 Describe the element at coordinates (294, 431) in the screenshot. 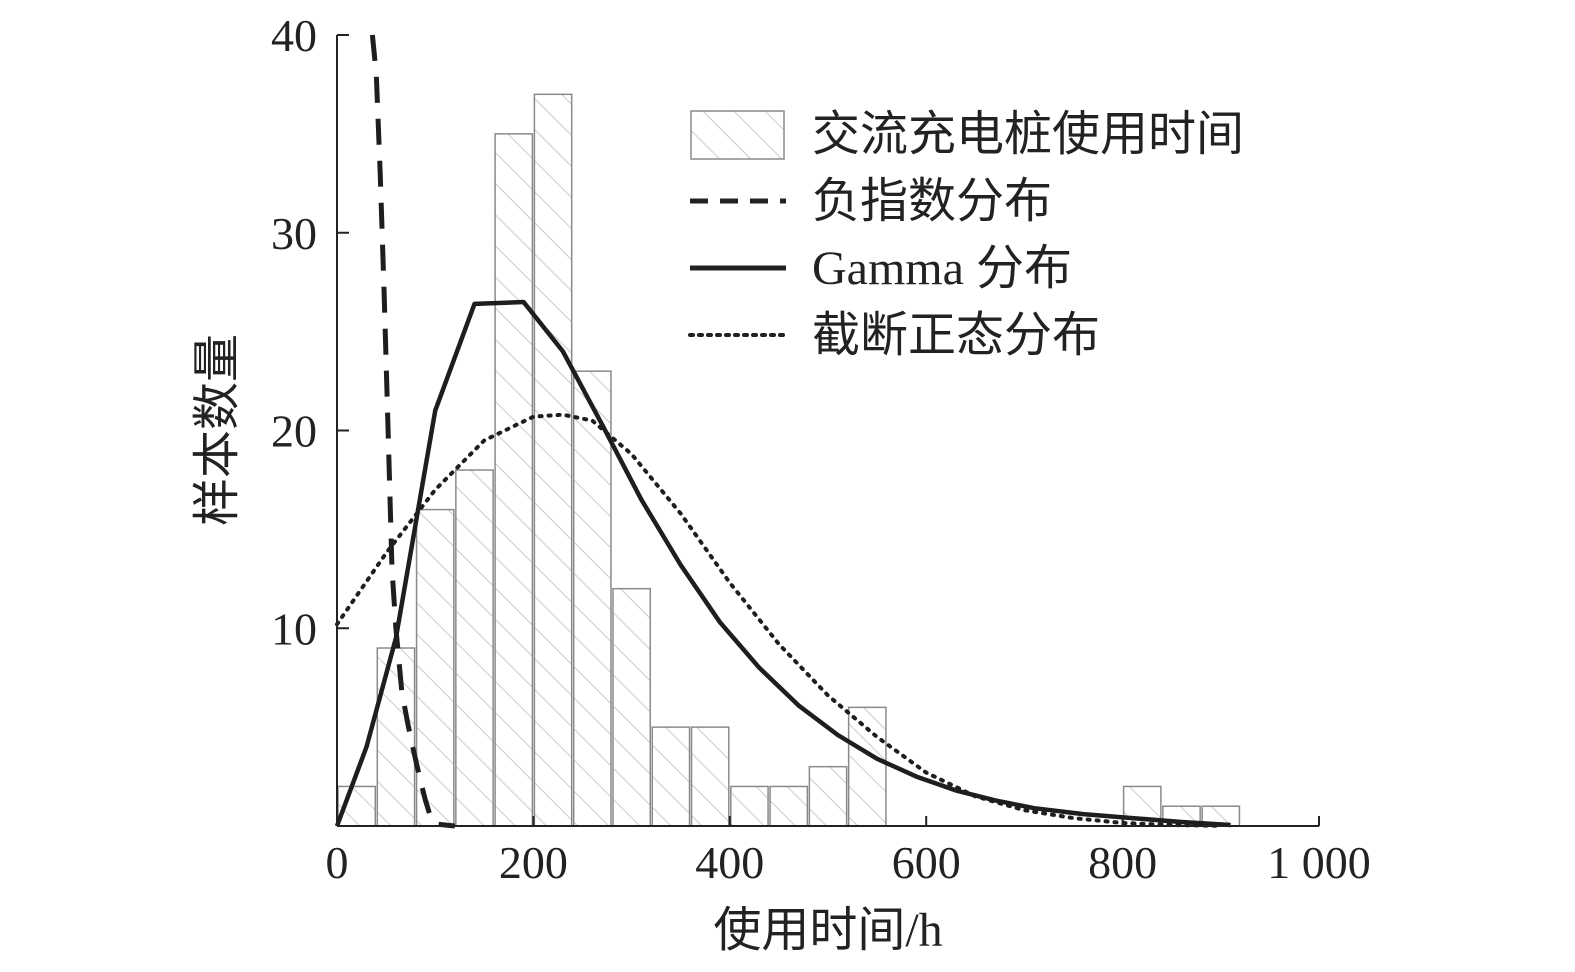

I see `y-tick-label: 20` at that location.